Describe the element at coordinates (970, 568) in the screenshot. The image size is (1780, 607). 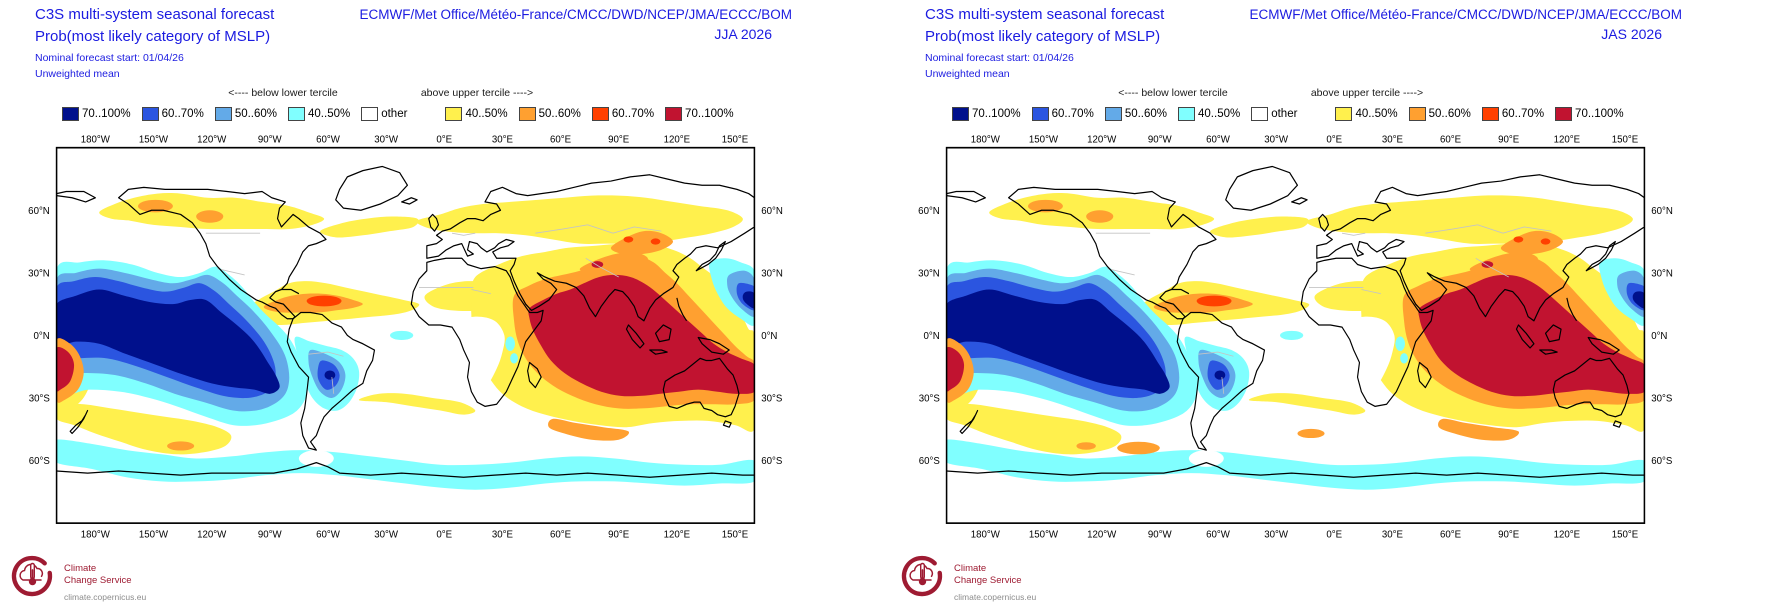
I see `logo-text-line1: Climate` at that location.